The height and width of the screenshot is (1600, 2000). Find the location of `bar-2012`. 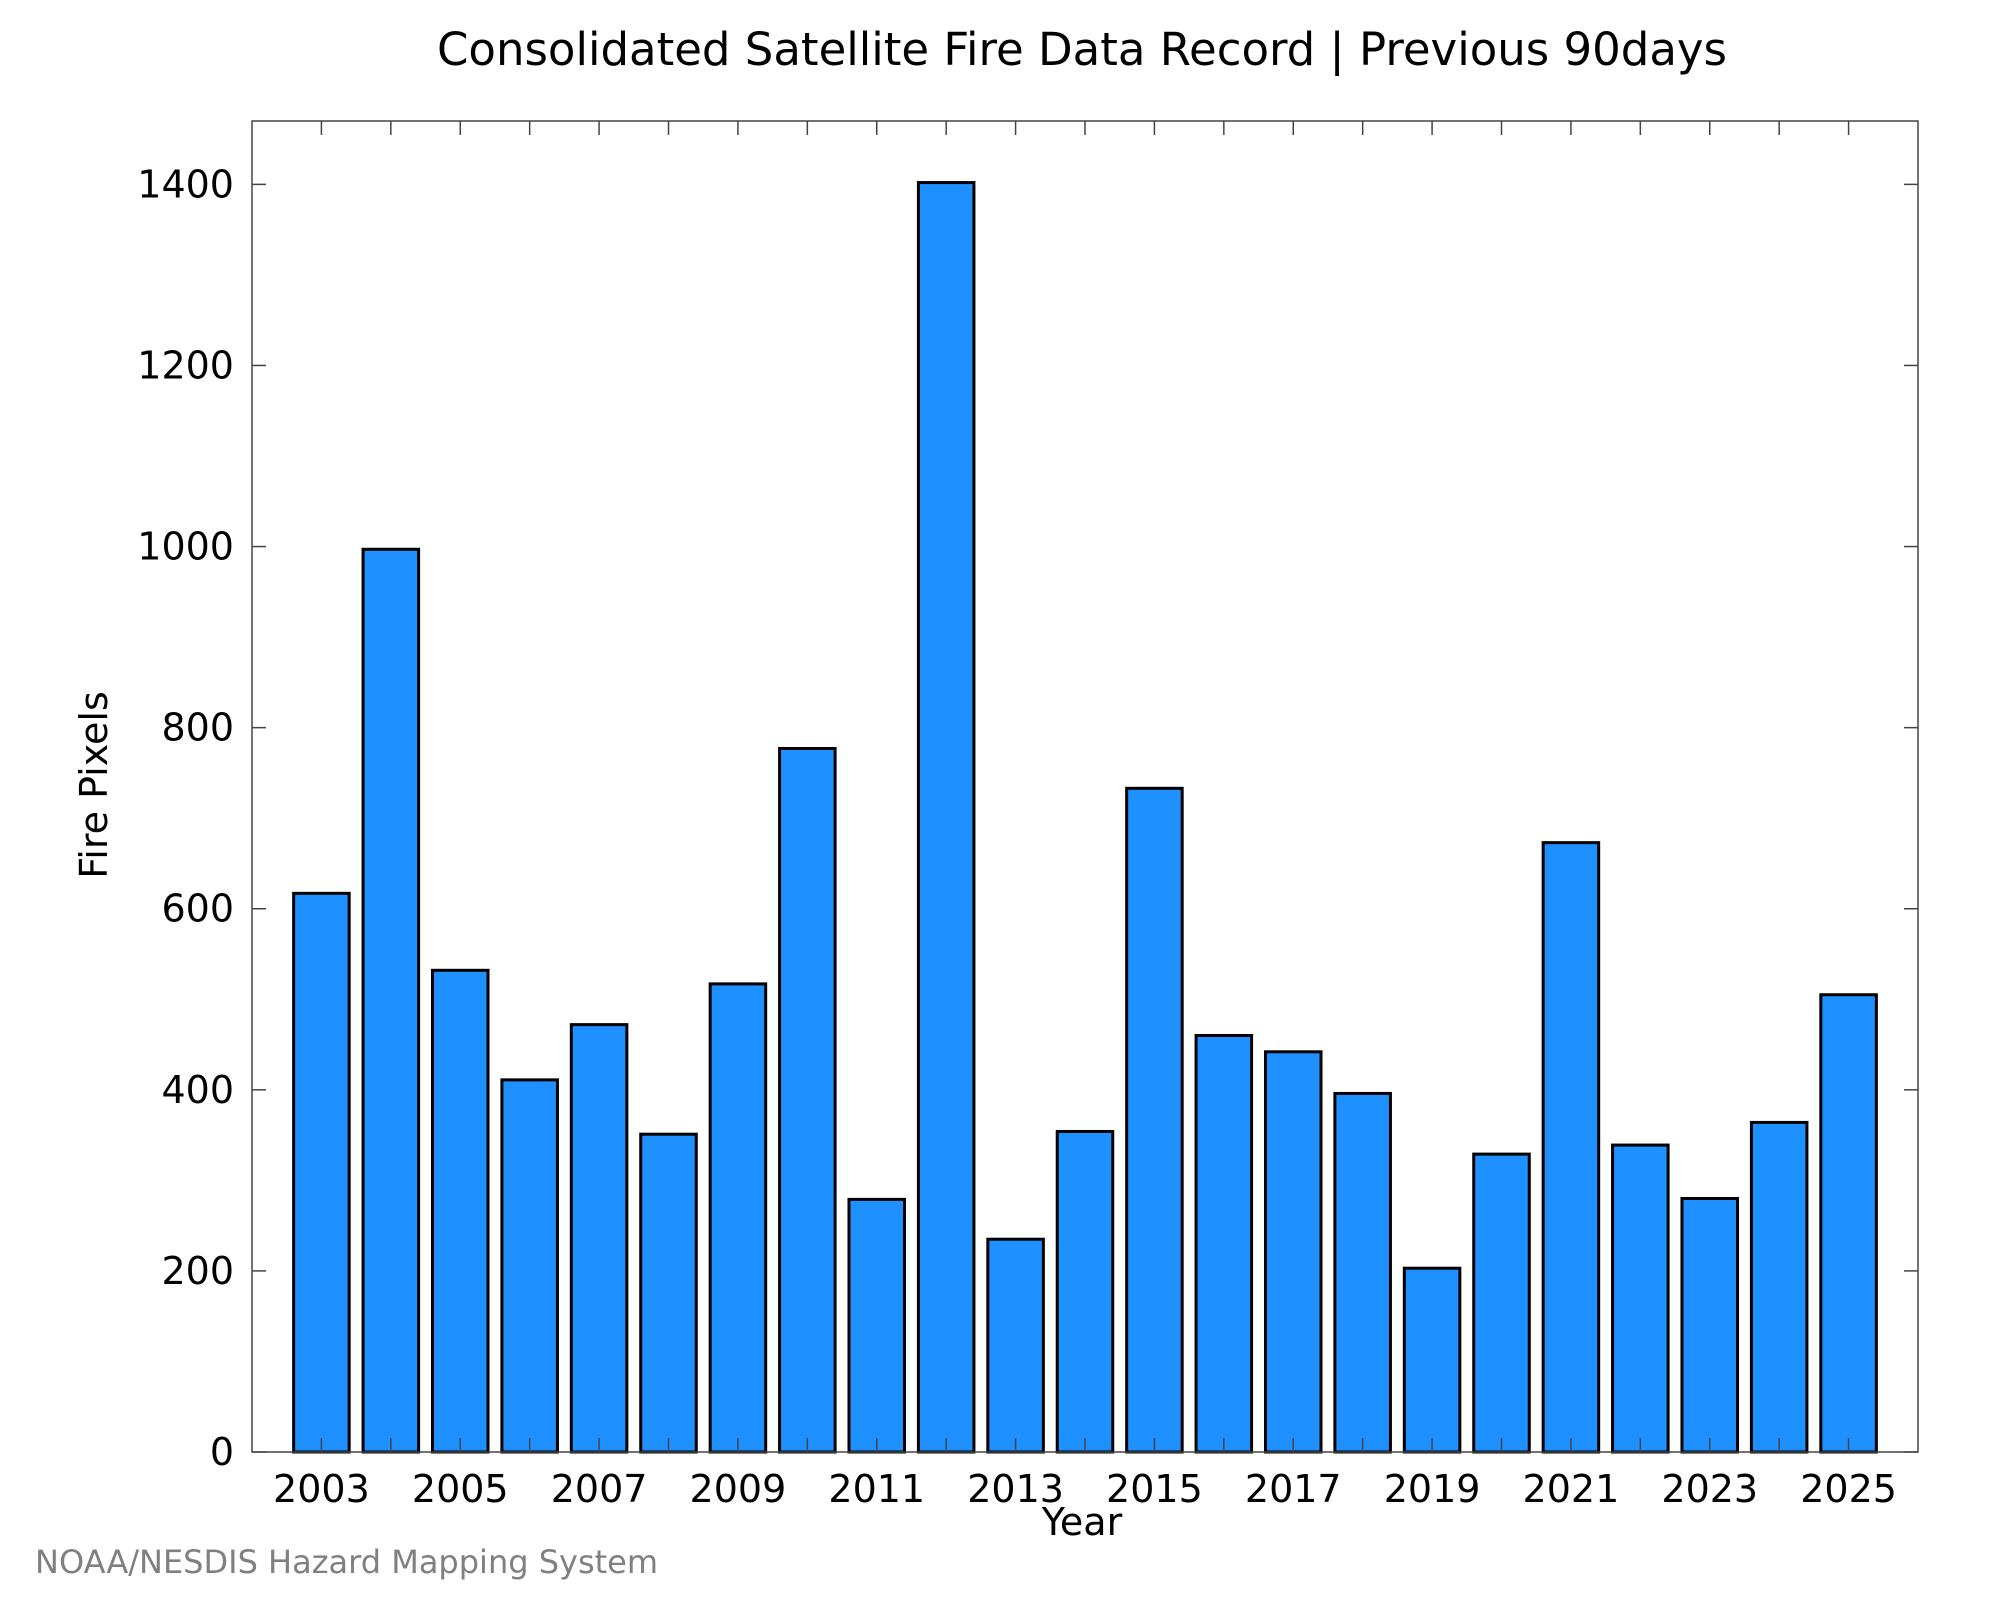

bar-2012 is located at coordinates (946, 817).